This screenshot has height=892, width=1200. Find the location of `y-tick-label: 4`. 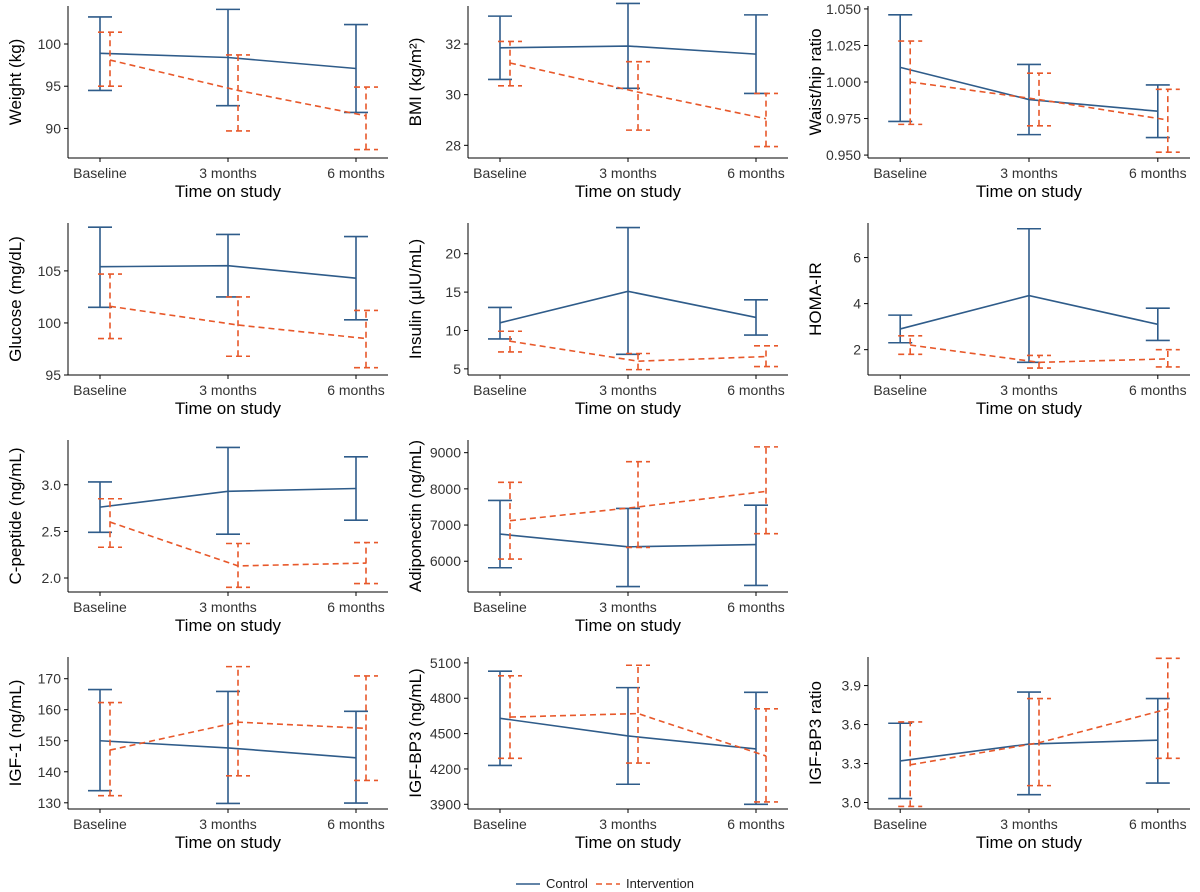

y-tick-label: 4 is located at coordinates (857, 304).